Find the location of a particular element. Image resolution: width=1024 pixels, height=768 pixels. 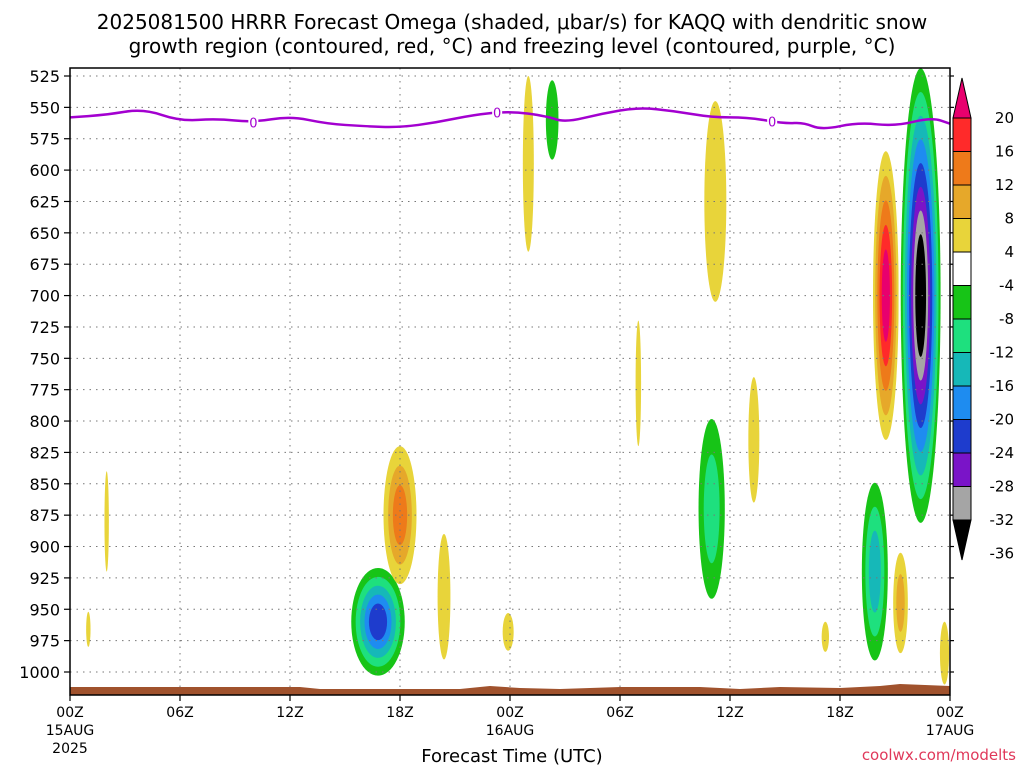

y-tick-label: 875 is located at coordinates (44, 515).